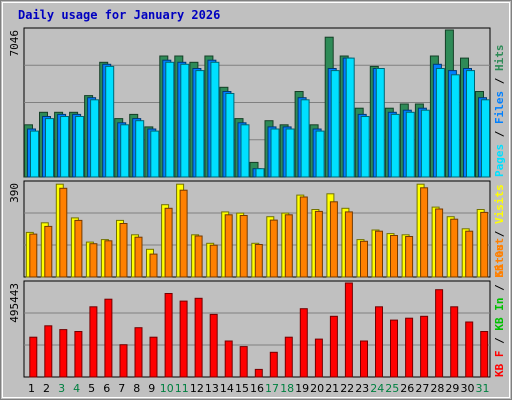 The width and height of the screenshot is (512, 400). What do you see at coordinates (499, 364) in the screenshot?
I see `legend-item-kb-f: KB F` at bounding box center [499, 364].